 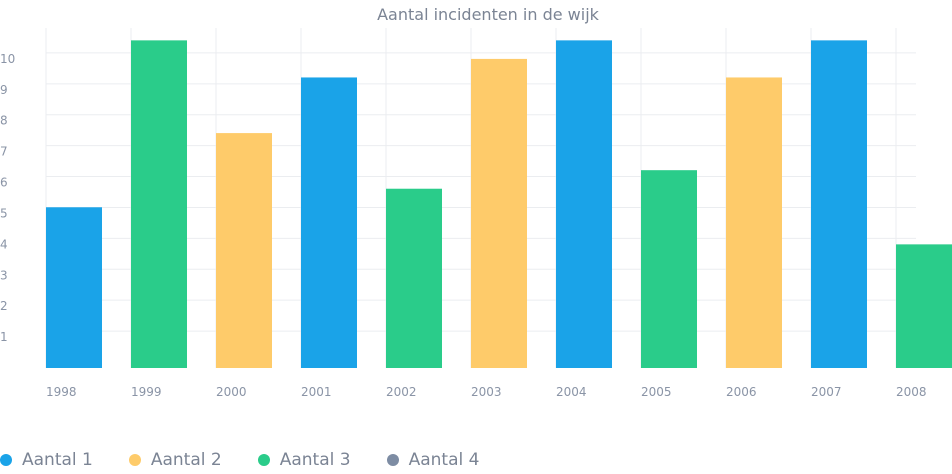 I want to click on bar-2003, so click(x=499, y=213).